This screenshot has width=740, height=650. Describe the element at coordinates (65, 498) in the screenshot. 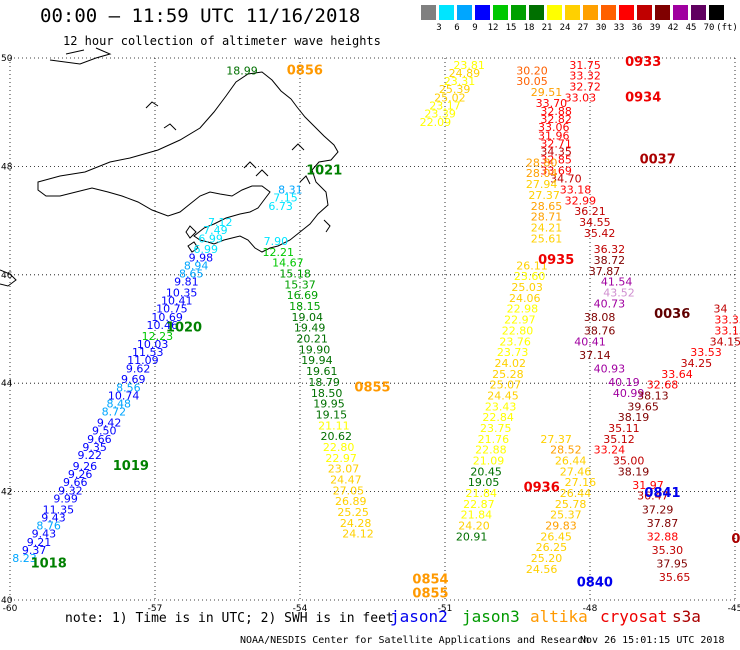

I see `wave-height-value: 9.99` at that location.